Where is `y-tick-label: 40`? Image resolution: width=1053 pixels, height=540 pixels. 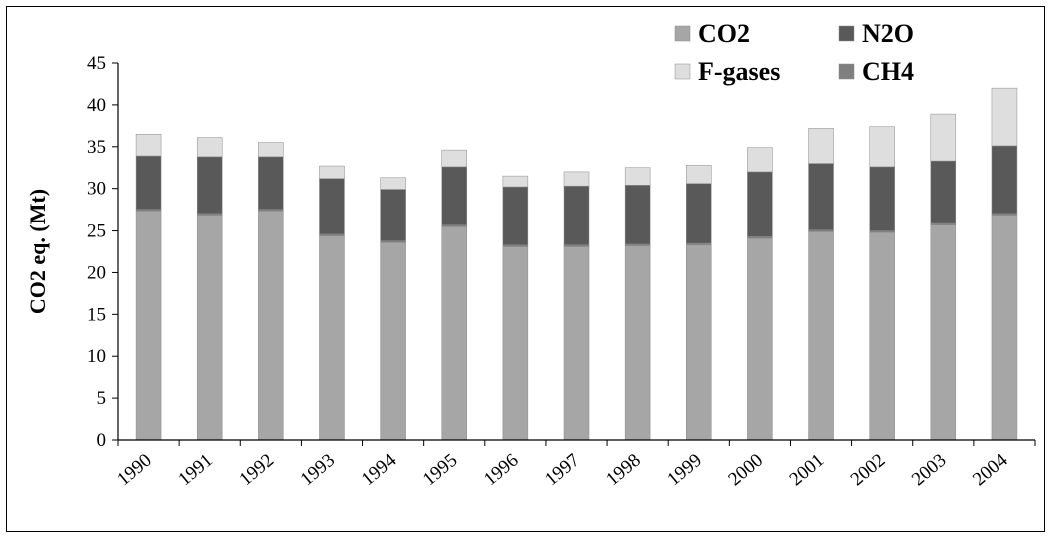 y-tick-label: 40 is located at coordinates (96, 105).